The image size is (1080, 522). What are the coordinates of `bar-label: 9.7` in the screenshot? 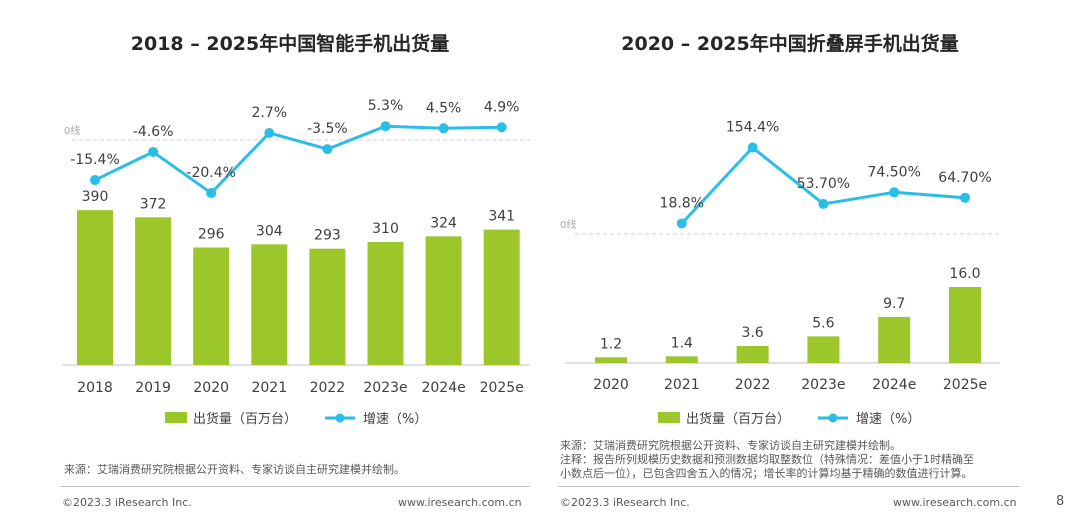 It's located at (894, 304).